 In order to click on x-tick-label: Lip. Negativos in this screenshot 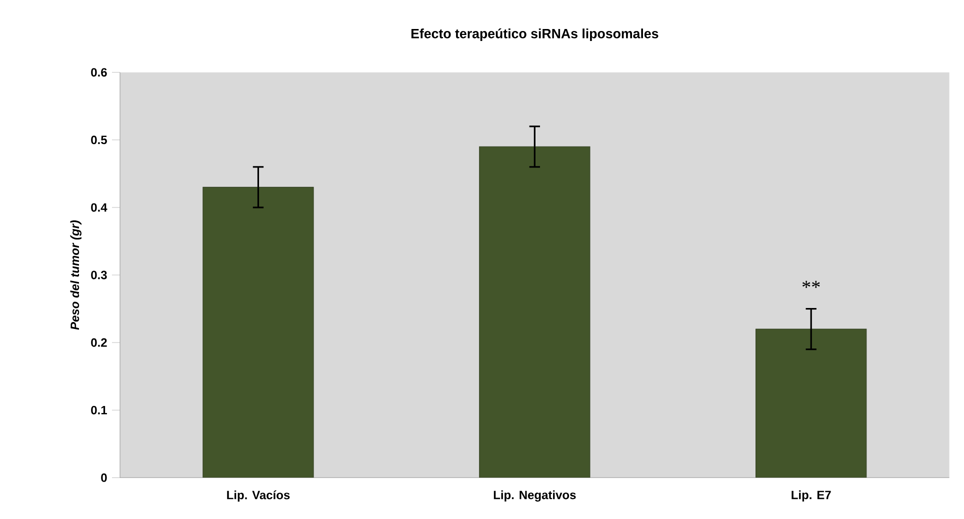, I will do `click(535, 496)`.